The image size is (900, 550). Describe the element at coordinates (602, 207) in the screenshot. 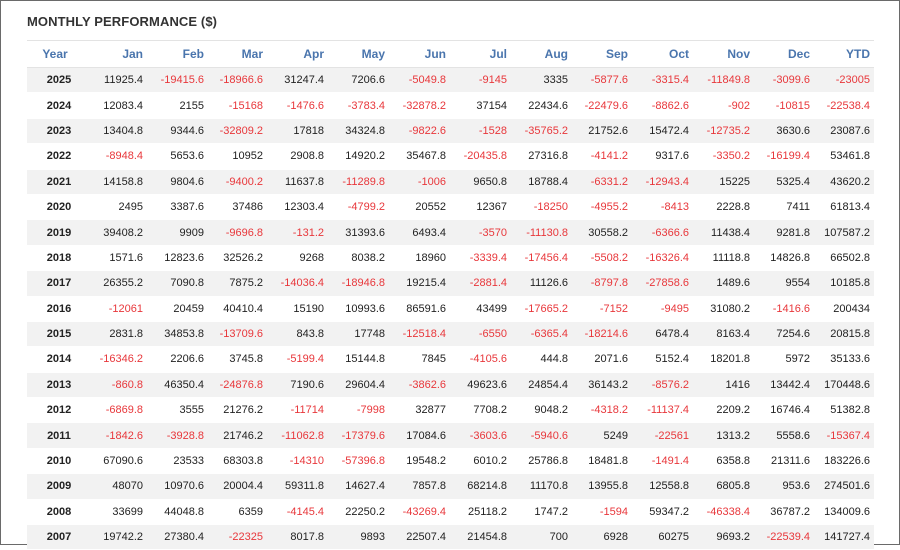

I see `month-value-cell: -4955.2` at that location.